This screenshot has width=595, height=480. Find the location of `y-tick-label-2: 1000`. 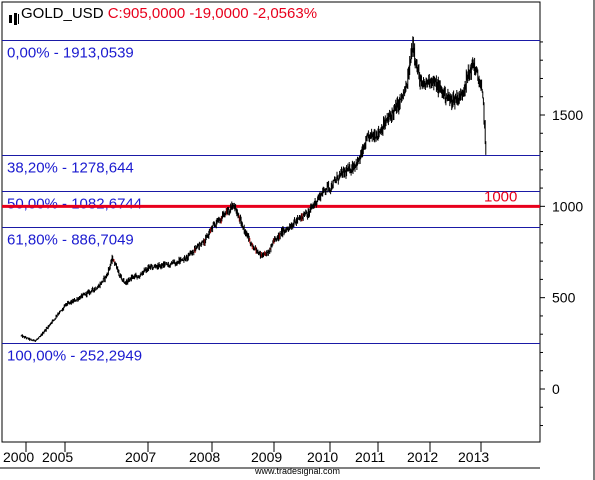

y-tick-label-2: 1000 is located at coordinates (567, 206).